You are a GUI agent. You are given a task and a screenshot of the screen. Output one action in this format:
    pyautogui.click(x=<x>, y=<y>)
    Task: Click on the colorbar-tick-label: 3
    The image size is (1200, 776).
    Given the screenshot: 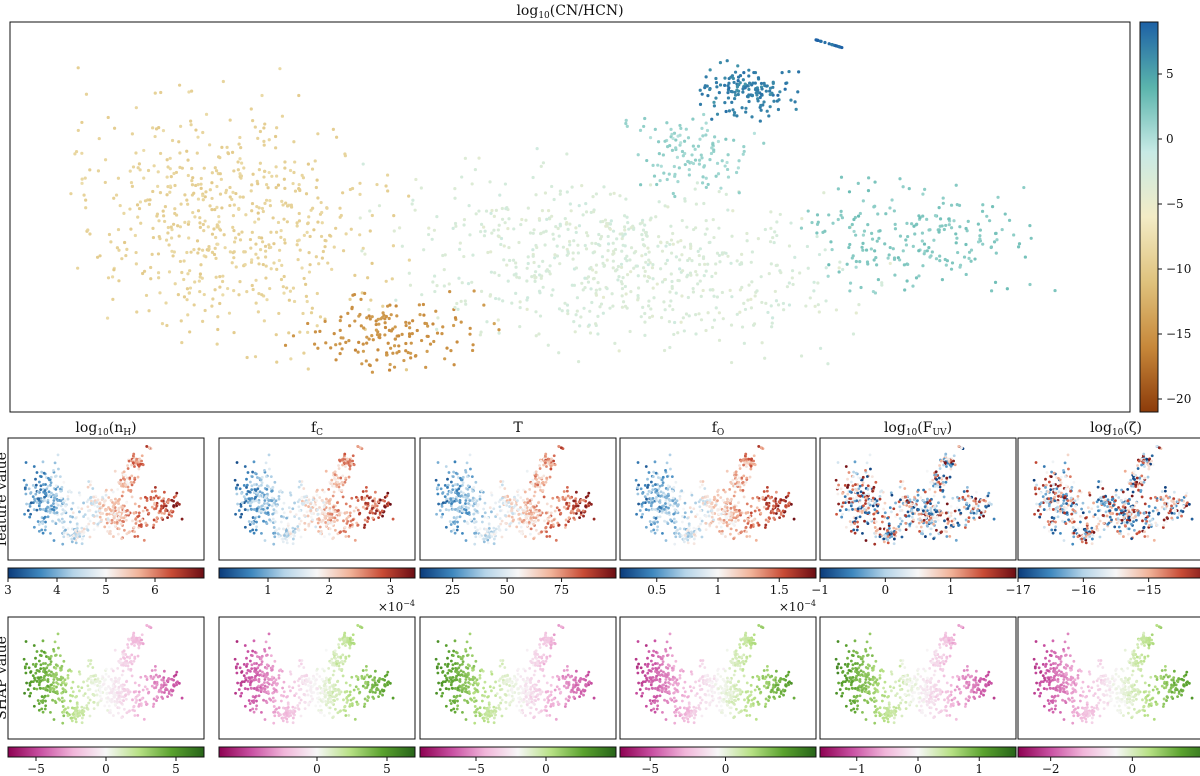 What is the action you would take?
    pyautogui.click(x=8, y=590)
    